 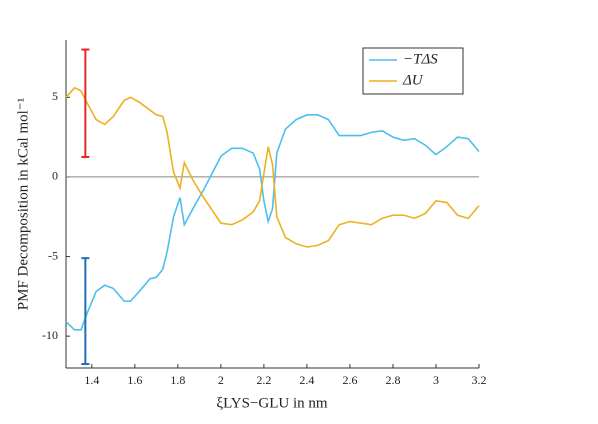 What do you see at coordinates (271, 403) in the screenshot?
I see `x-axis-label: ξLYS−GLU in nm` at bounding box center [271, 403].